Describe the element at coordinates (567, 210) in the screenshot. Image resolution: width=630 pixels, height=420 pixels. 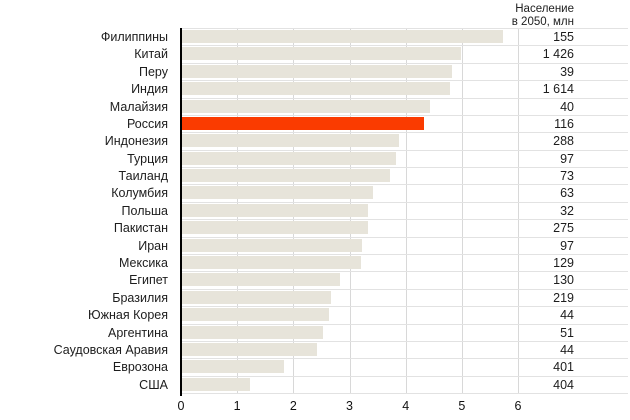
I see `value-label: 32` at that location.